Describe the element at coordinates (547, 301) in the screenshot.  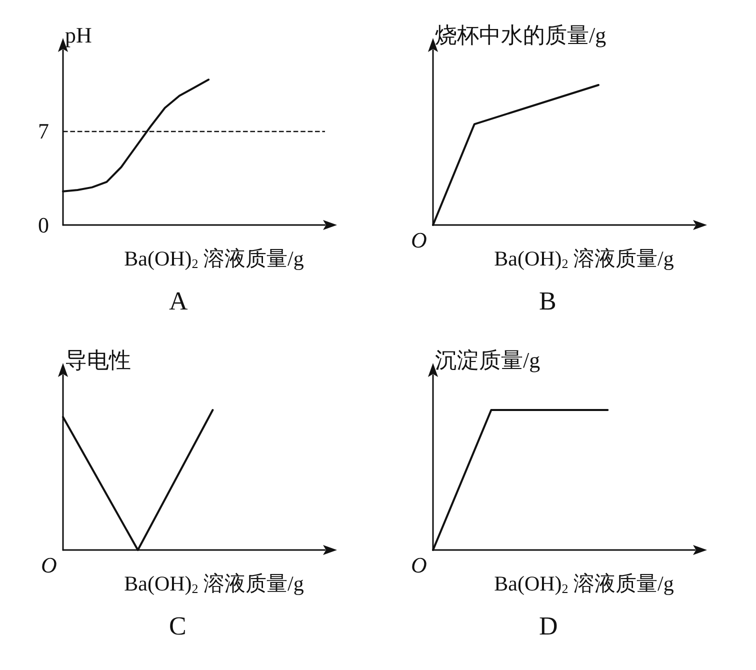
I see `text: B` at that location.